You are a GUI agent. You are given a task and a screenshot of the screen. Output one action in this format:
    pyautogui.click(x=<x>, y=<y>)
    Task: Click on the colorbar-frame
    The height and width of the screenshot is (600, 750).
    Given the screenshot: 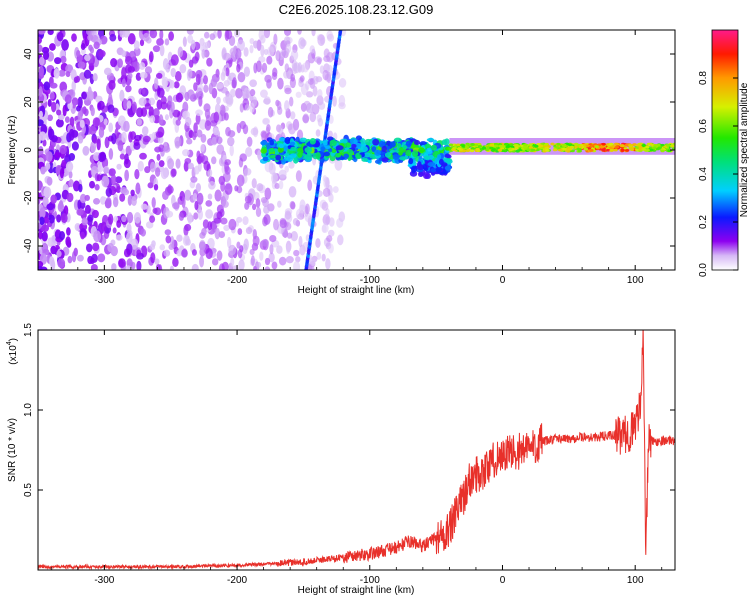 What is the action you would take?
    pyautogui.click(x=725, y=150)
    